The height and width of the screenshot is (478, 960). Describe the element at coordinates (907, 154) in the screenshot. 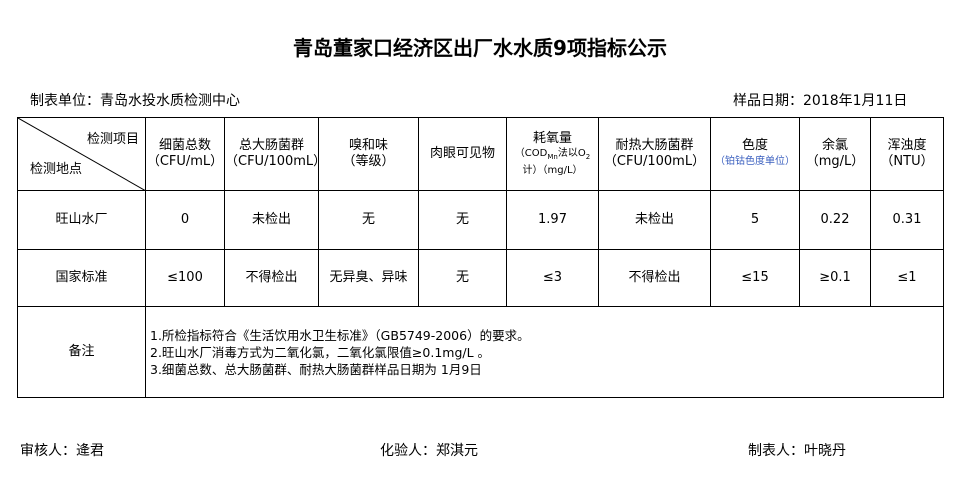

I see `col-header: 浑浊度 （NTU）` at that location.